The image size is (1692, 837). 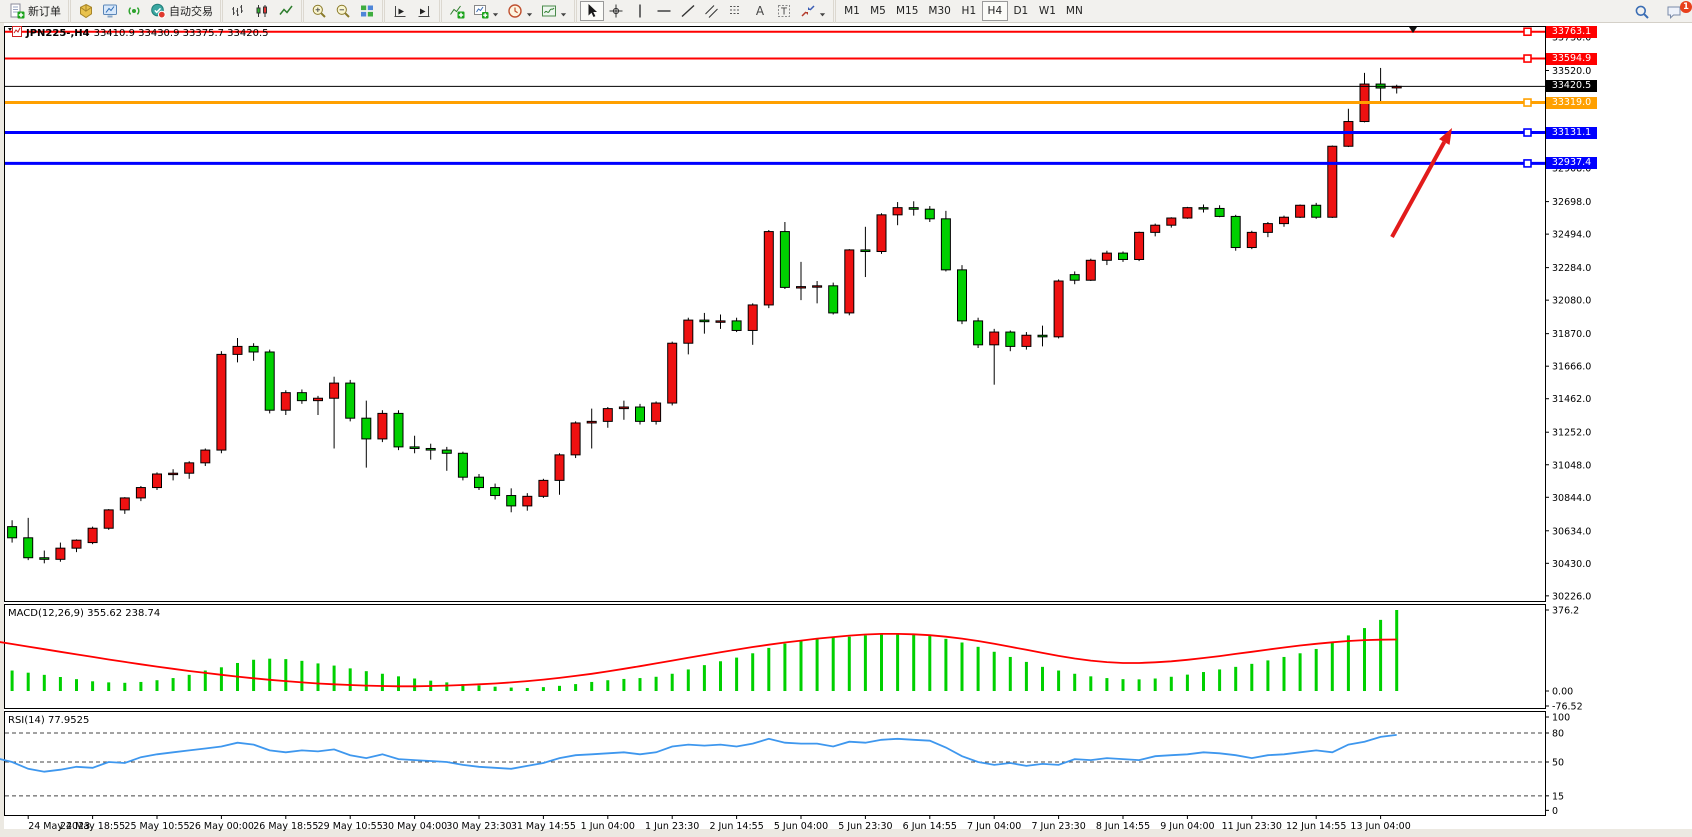 What do you see at coordinates (457, 11) in the screenshot?
I see `indicators-button` at bounding box center [457, 11].